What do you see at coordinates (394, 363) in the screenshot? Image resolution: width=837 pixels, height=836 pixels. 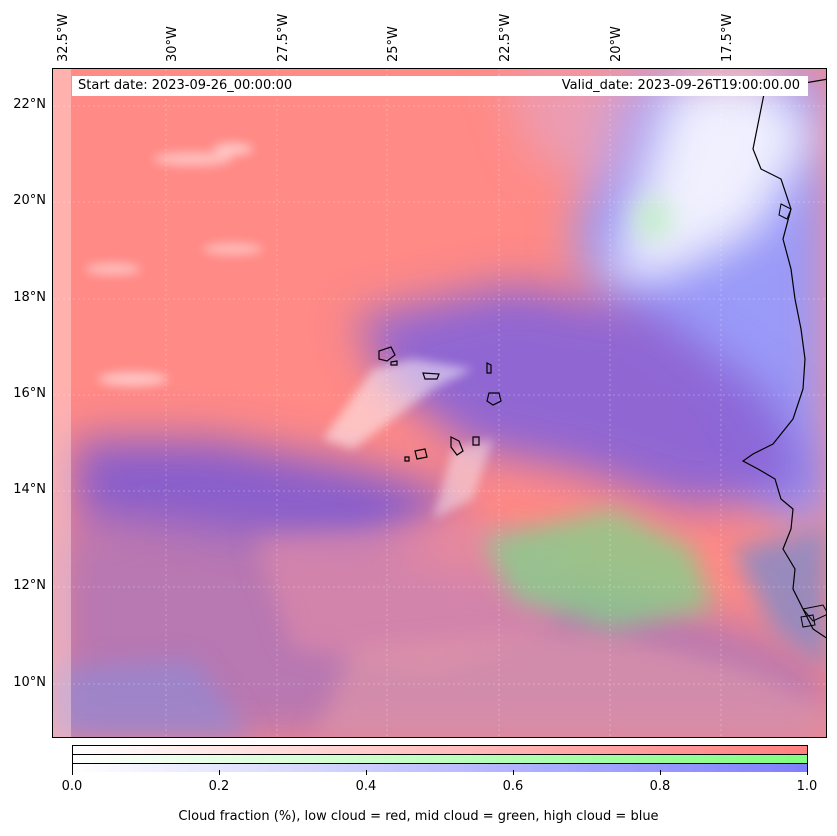 I see `island-sao-vicente` at bounding box center [394, 363].